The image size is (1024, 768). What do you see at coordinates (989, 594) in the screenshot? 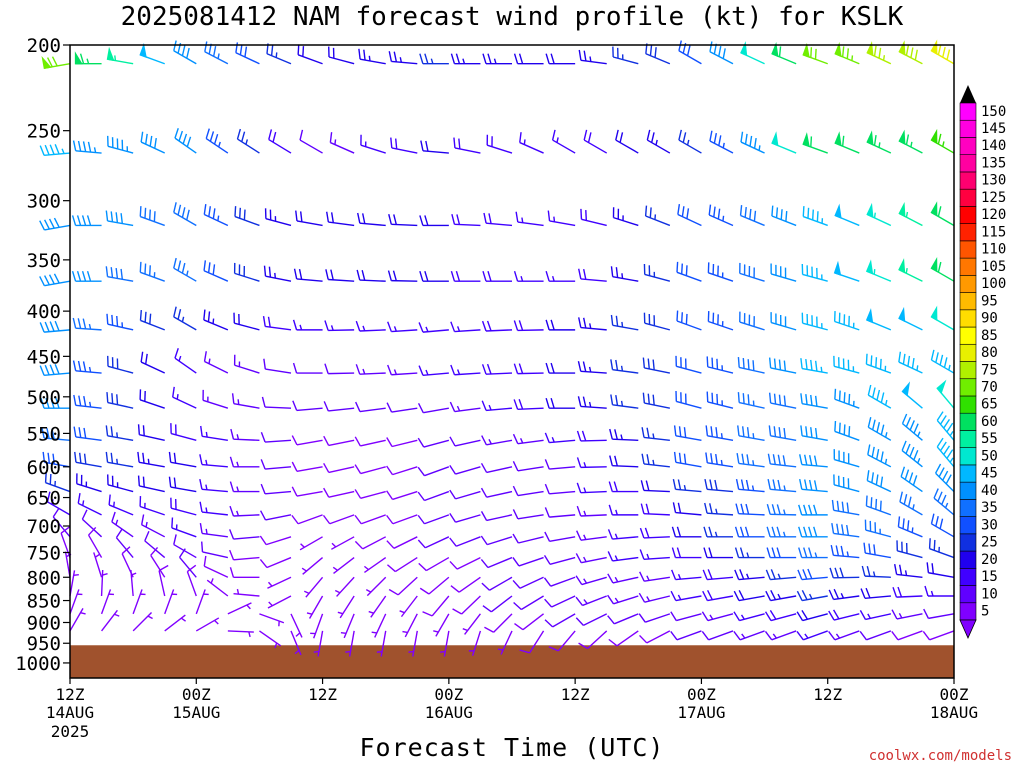
I see `colorbar-label: 10` at bounding box center [989, 594].